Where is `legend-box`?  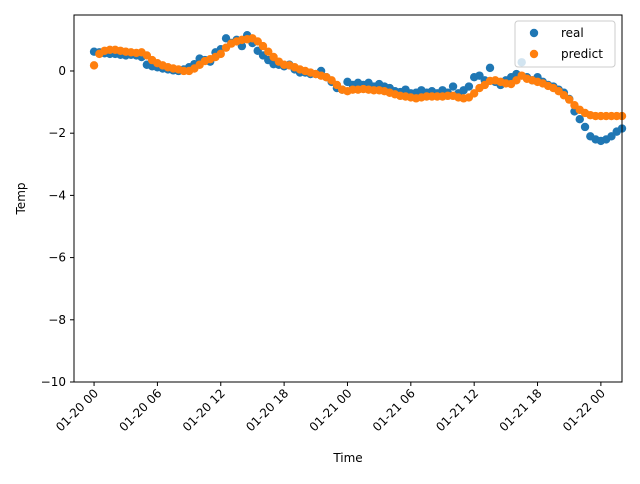
legend-box is located at coordinates (565, 44).